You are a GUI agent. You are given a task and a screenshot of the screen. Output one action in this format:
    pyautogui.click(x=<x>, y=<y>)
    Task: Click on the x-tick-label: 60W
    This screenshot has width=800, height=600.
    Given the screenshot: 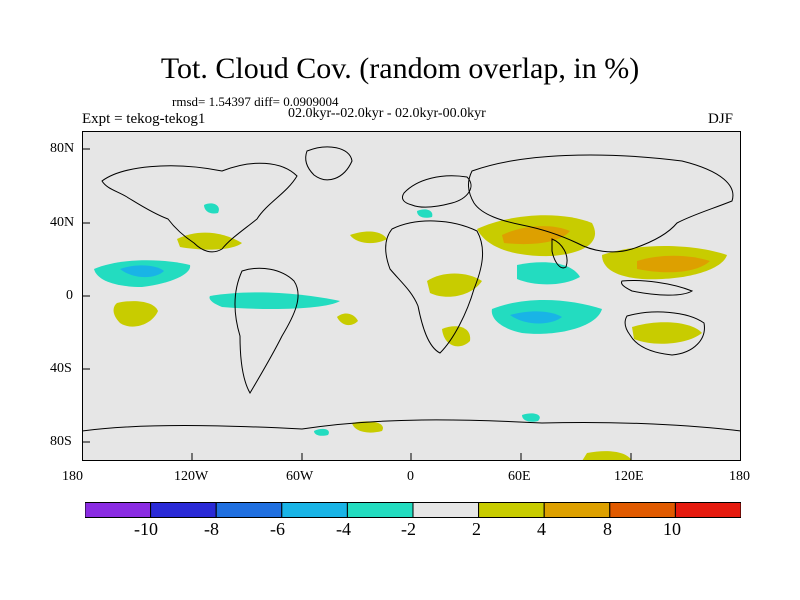 What is the action you would take?
    pyautogui.click(x=300, y=476)
    